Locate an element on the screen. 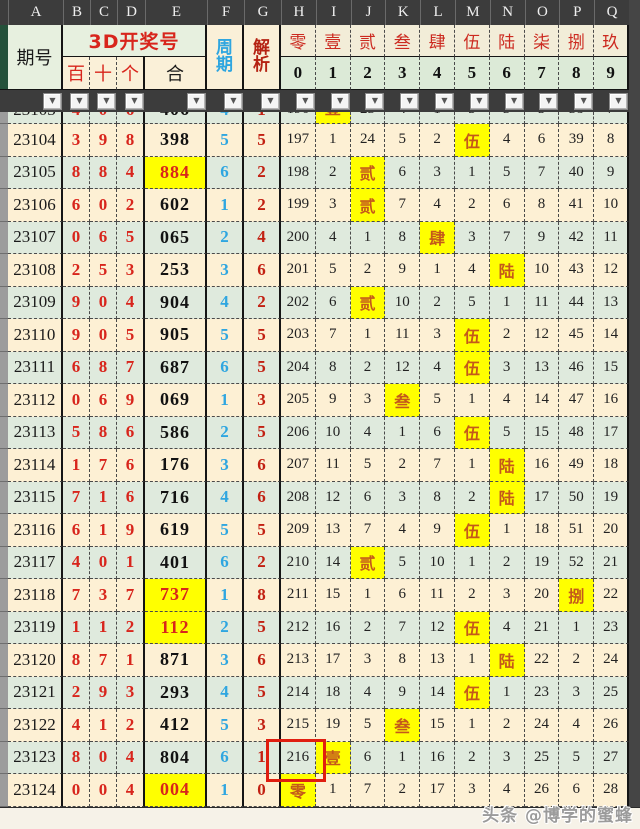 This screenshot has height=829, width=640. cell-period: 23118 is located at coordinates (35, 595).